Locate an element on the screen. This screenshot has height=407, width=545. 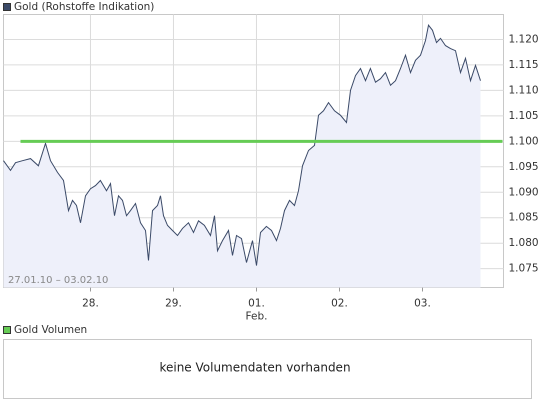
y-tick-label: 1.100 is located at coordinates (524, 141).